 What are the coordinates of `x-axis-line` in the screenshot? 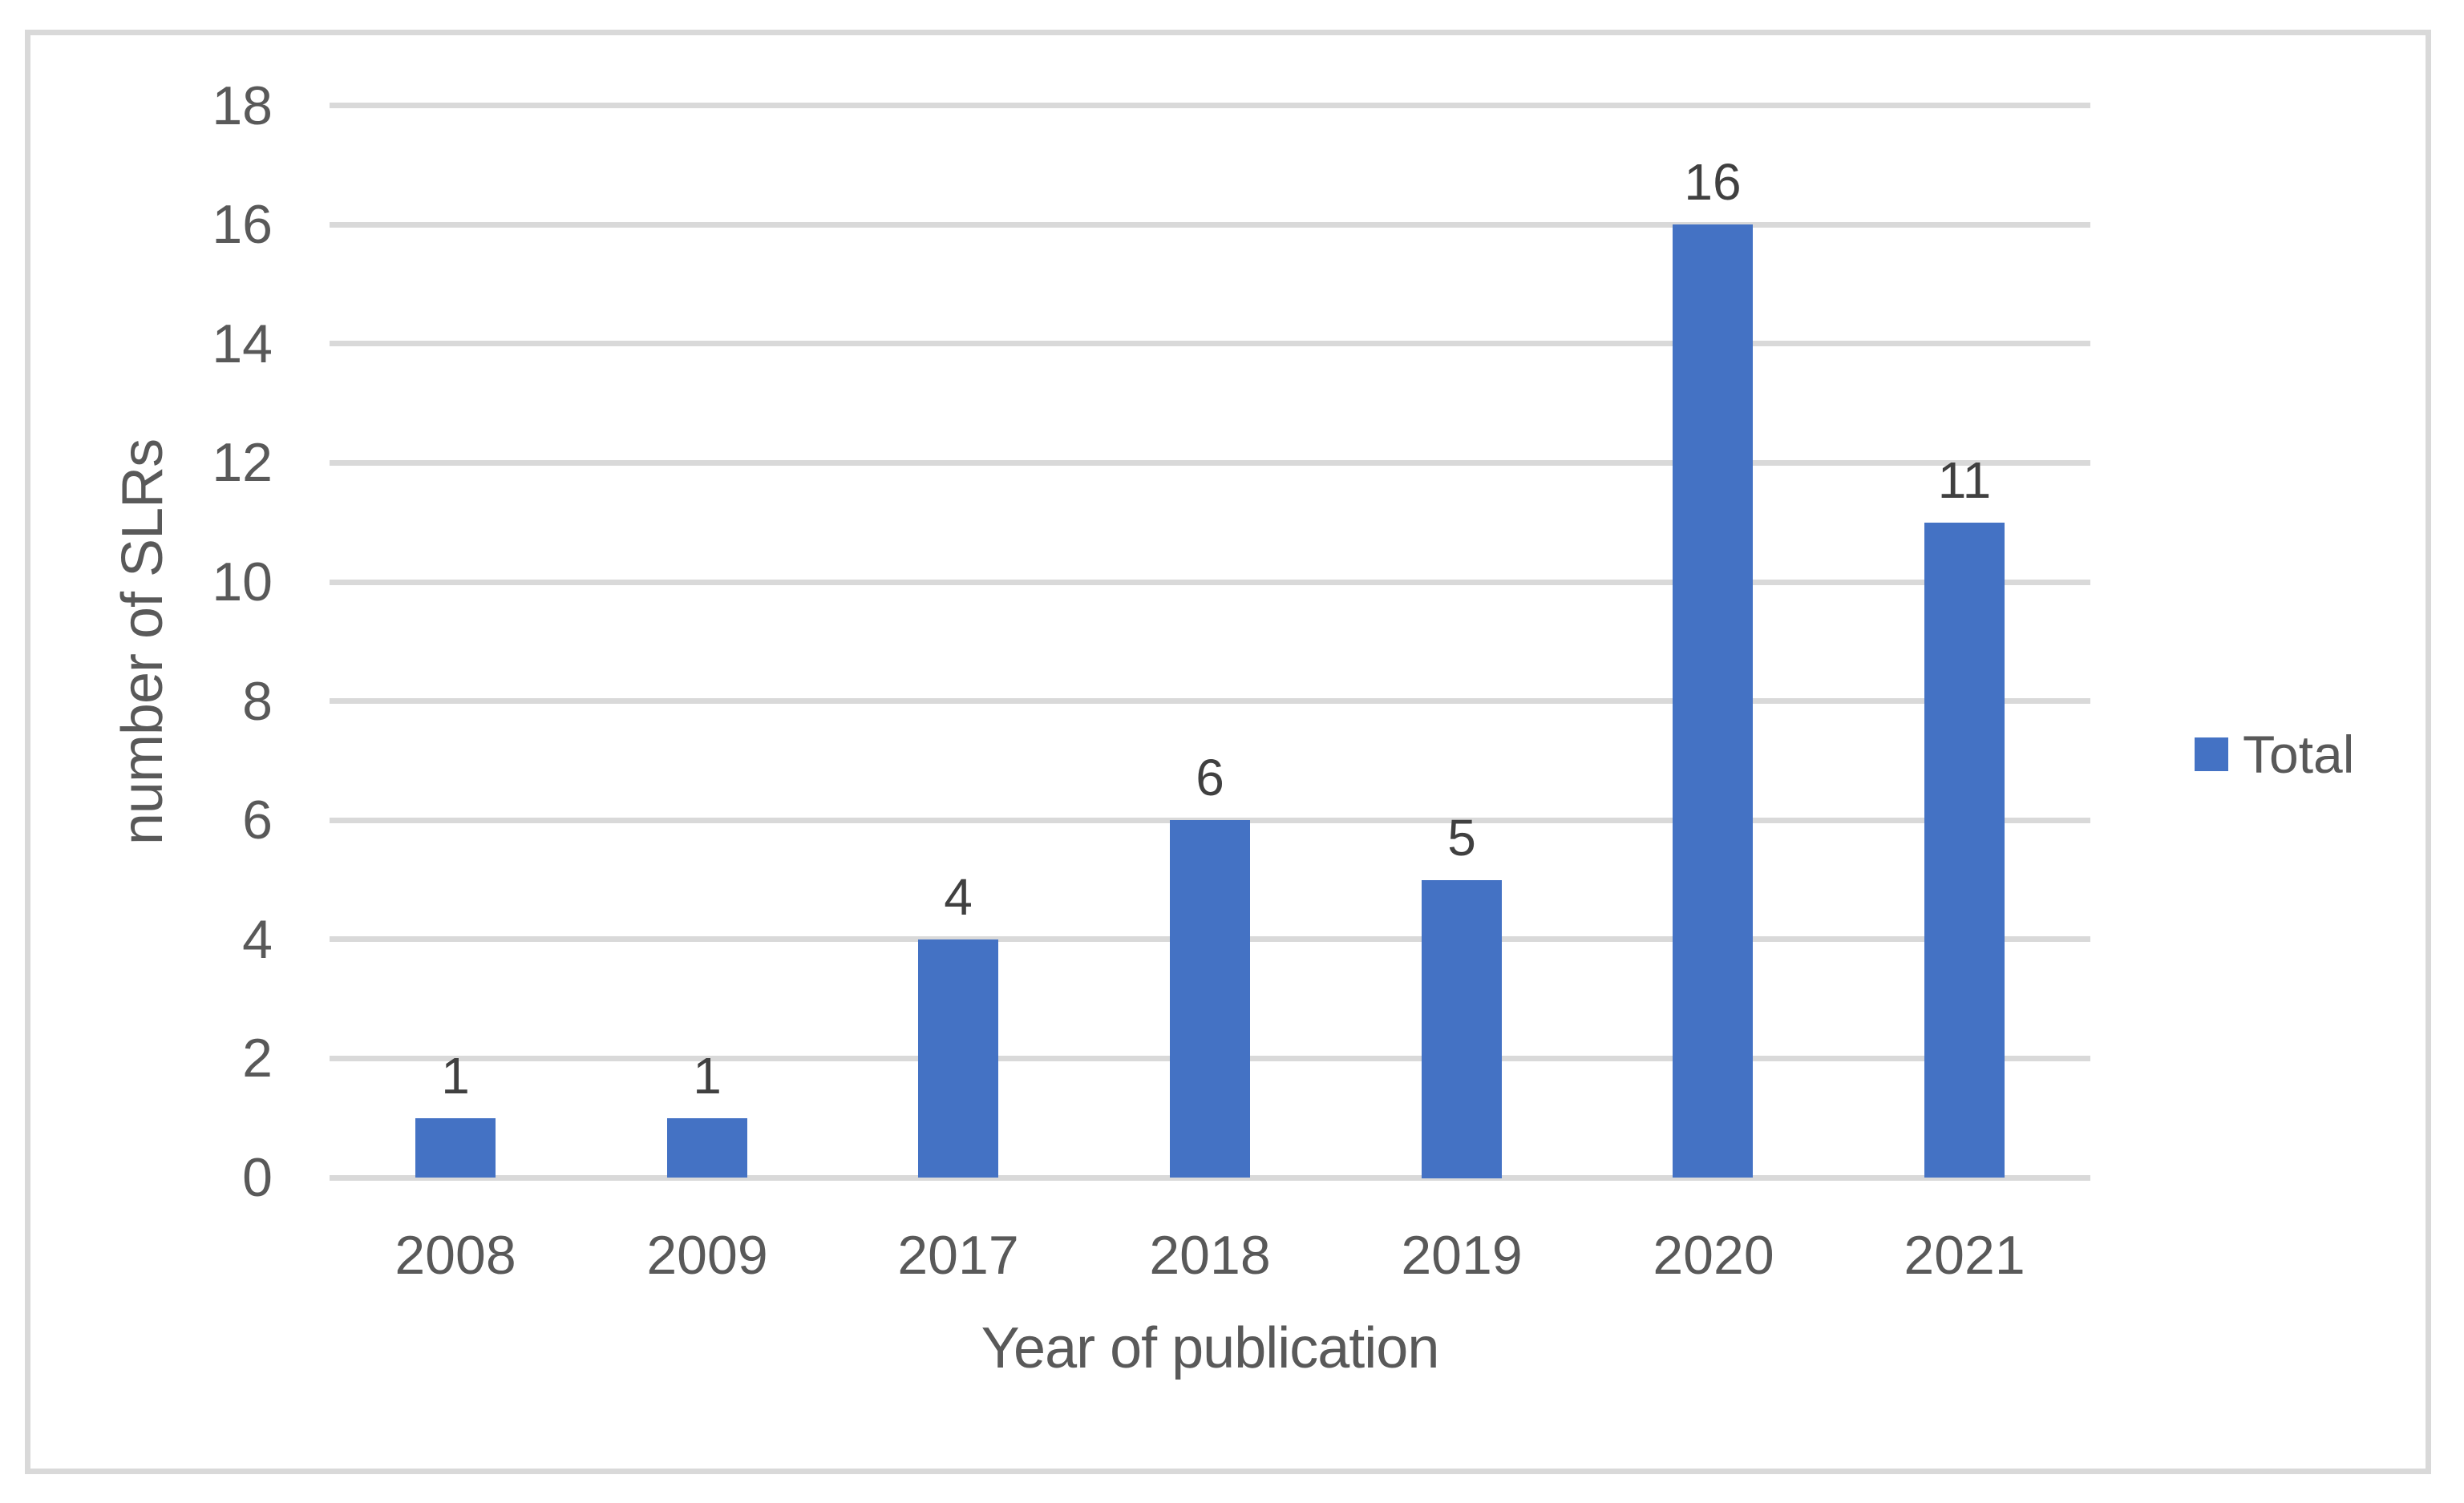 It's located at (1210, 1178).